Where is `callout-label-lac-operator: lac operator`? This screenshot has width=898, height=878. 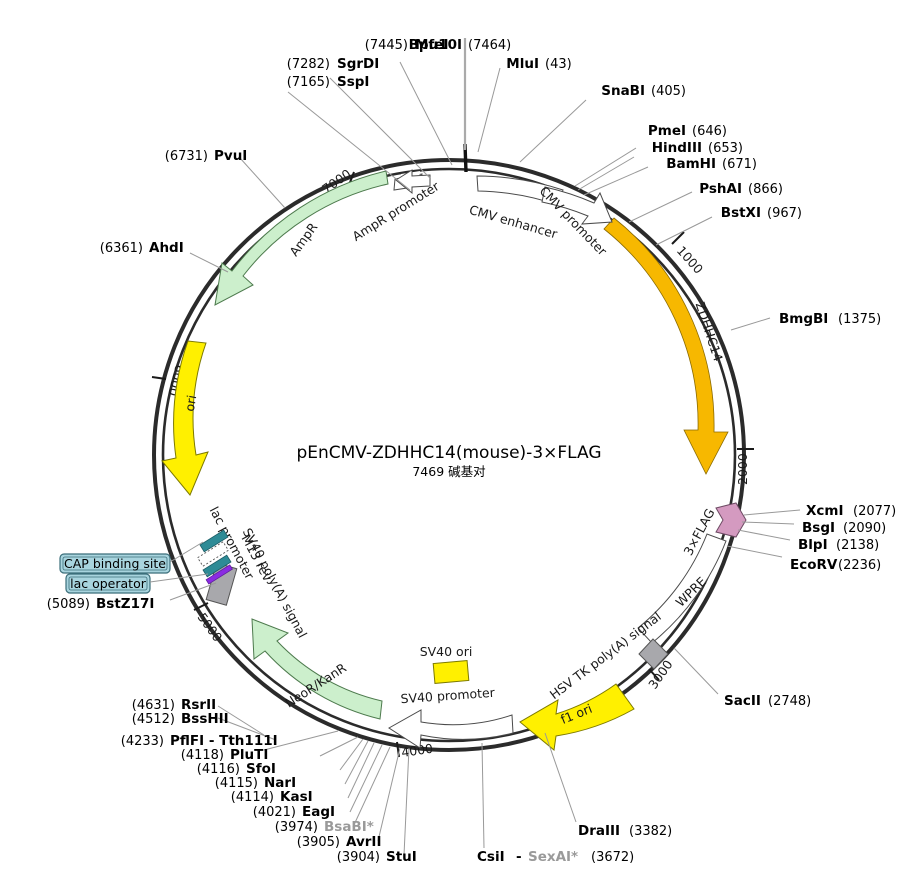 callout-label-lac-operator: lac operator is located at coordinates (108, 583).